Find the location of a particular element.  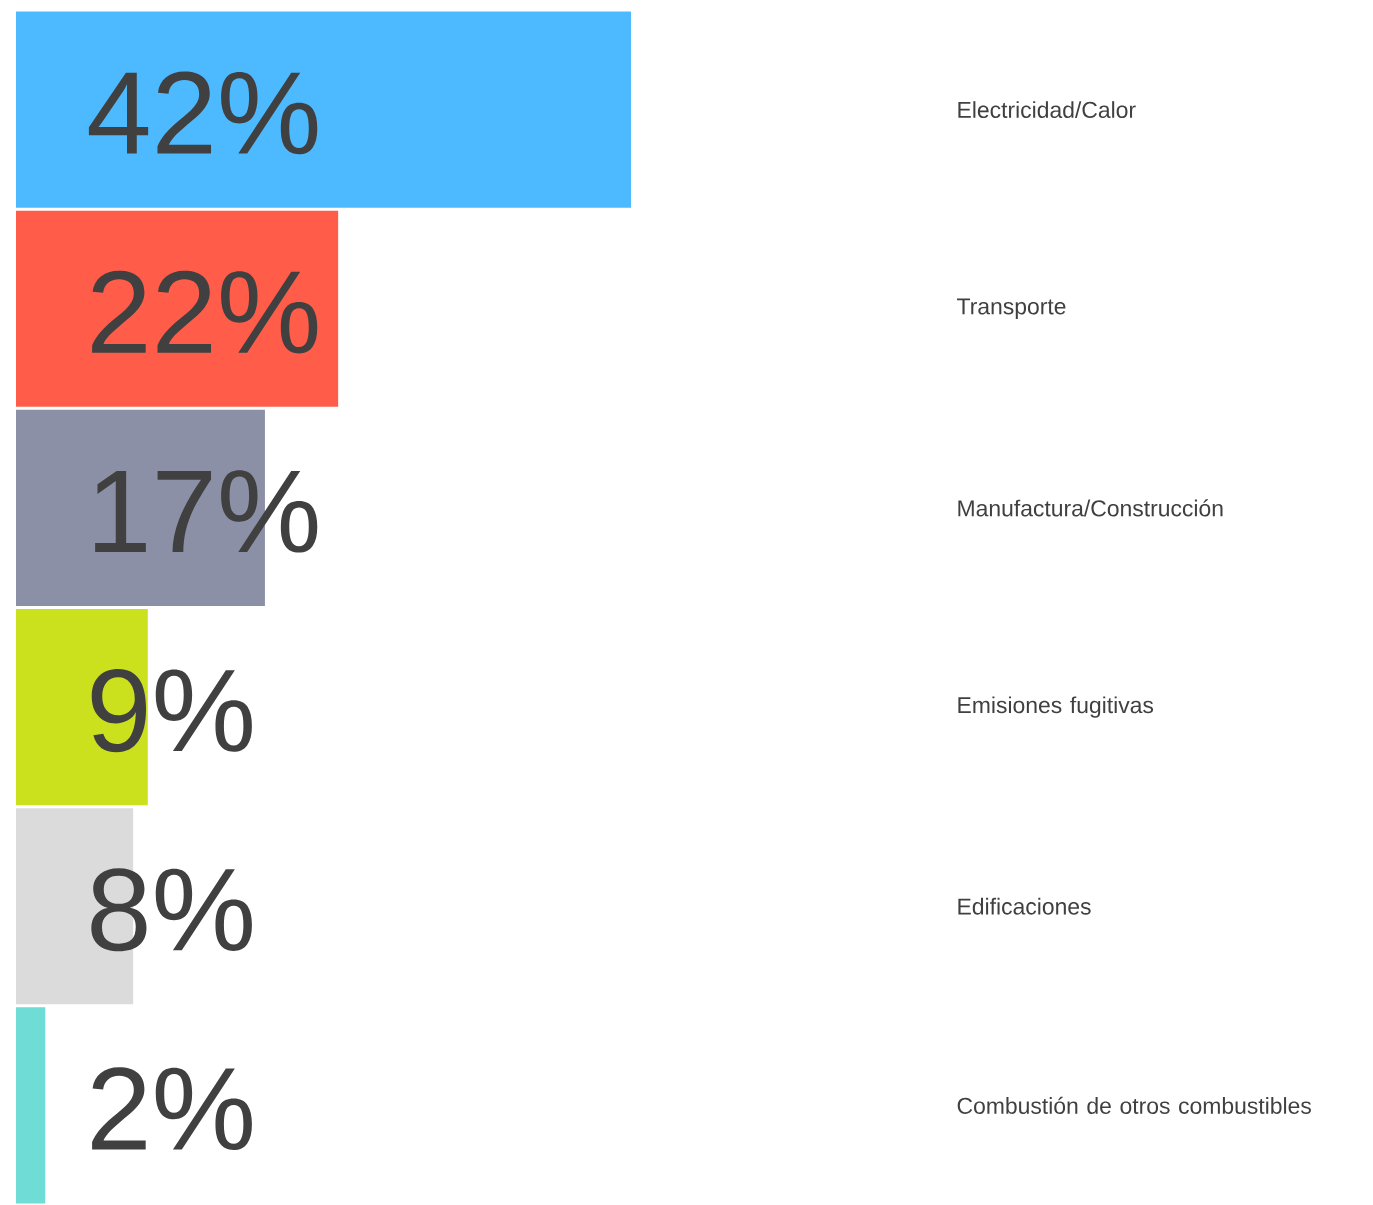

y-tick-label: Emisiones fugitivas is located at coordinates (1056, 707).